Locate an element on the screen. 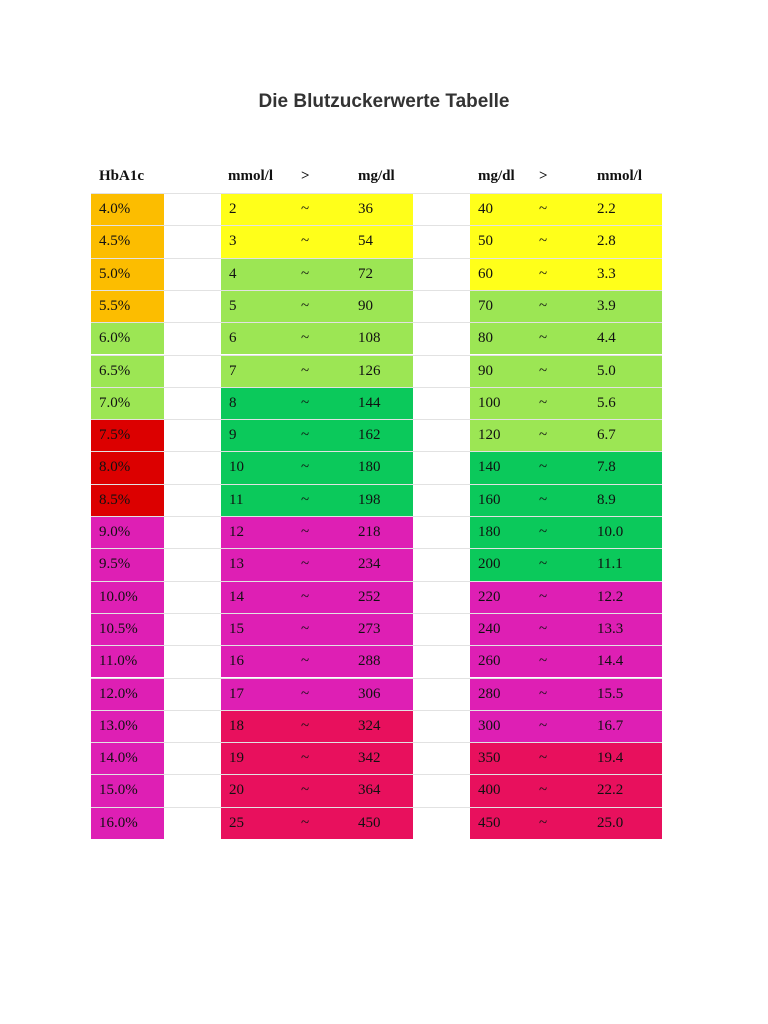  mmol-right-cell: 5.0 is located at coordinates (606, 370).